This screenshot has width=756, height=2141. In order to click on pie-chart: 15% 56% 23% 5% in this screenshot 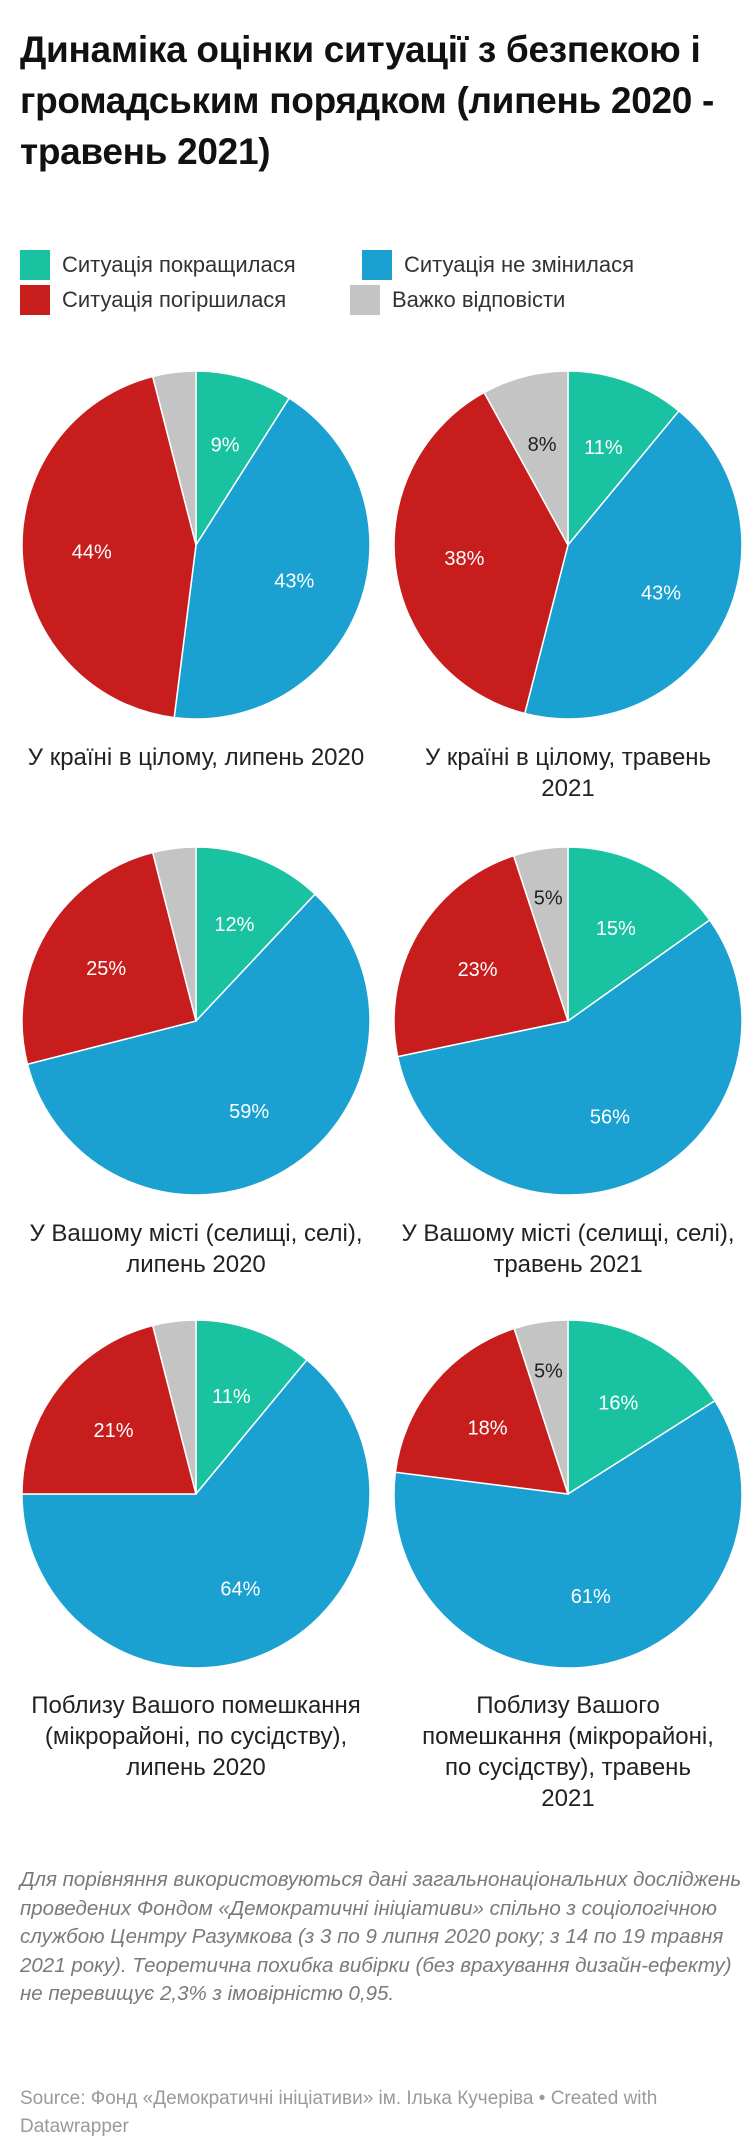, I will do `click(568, 1021)`.